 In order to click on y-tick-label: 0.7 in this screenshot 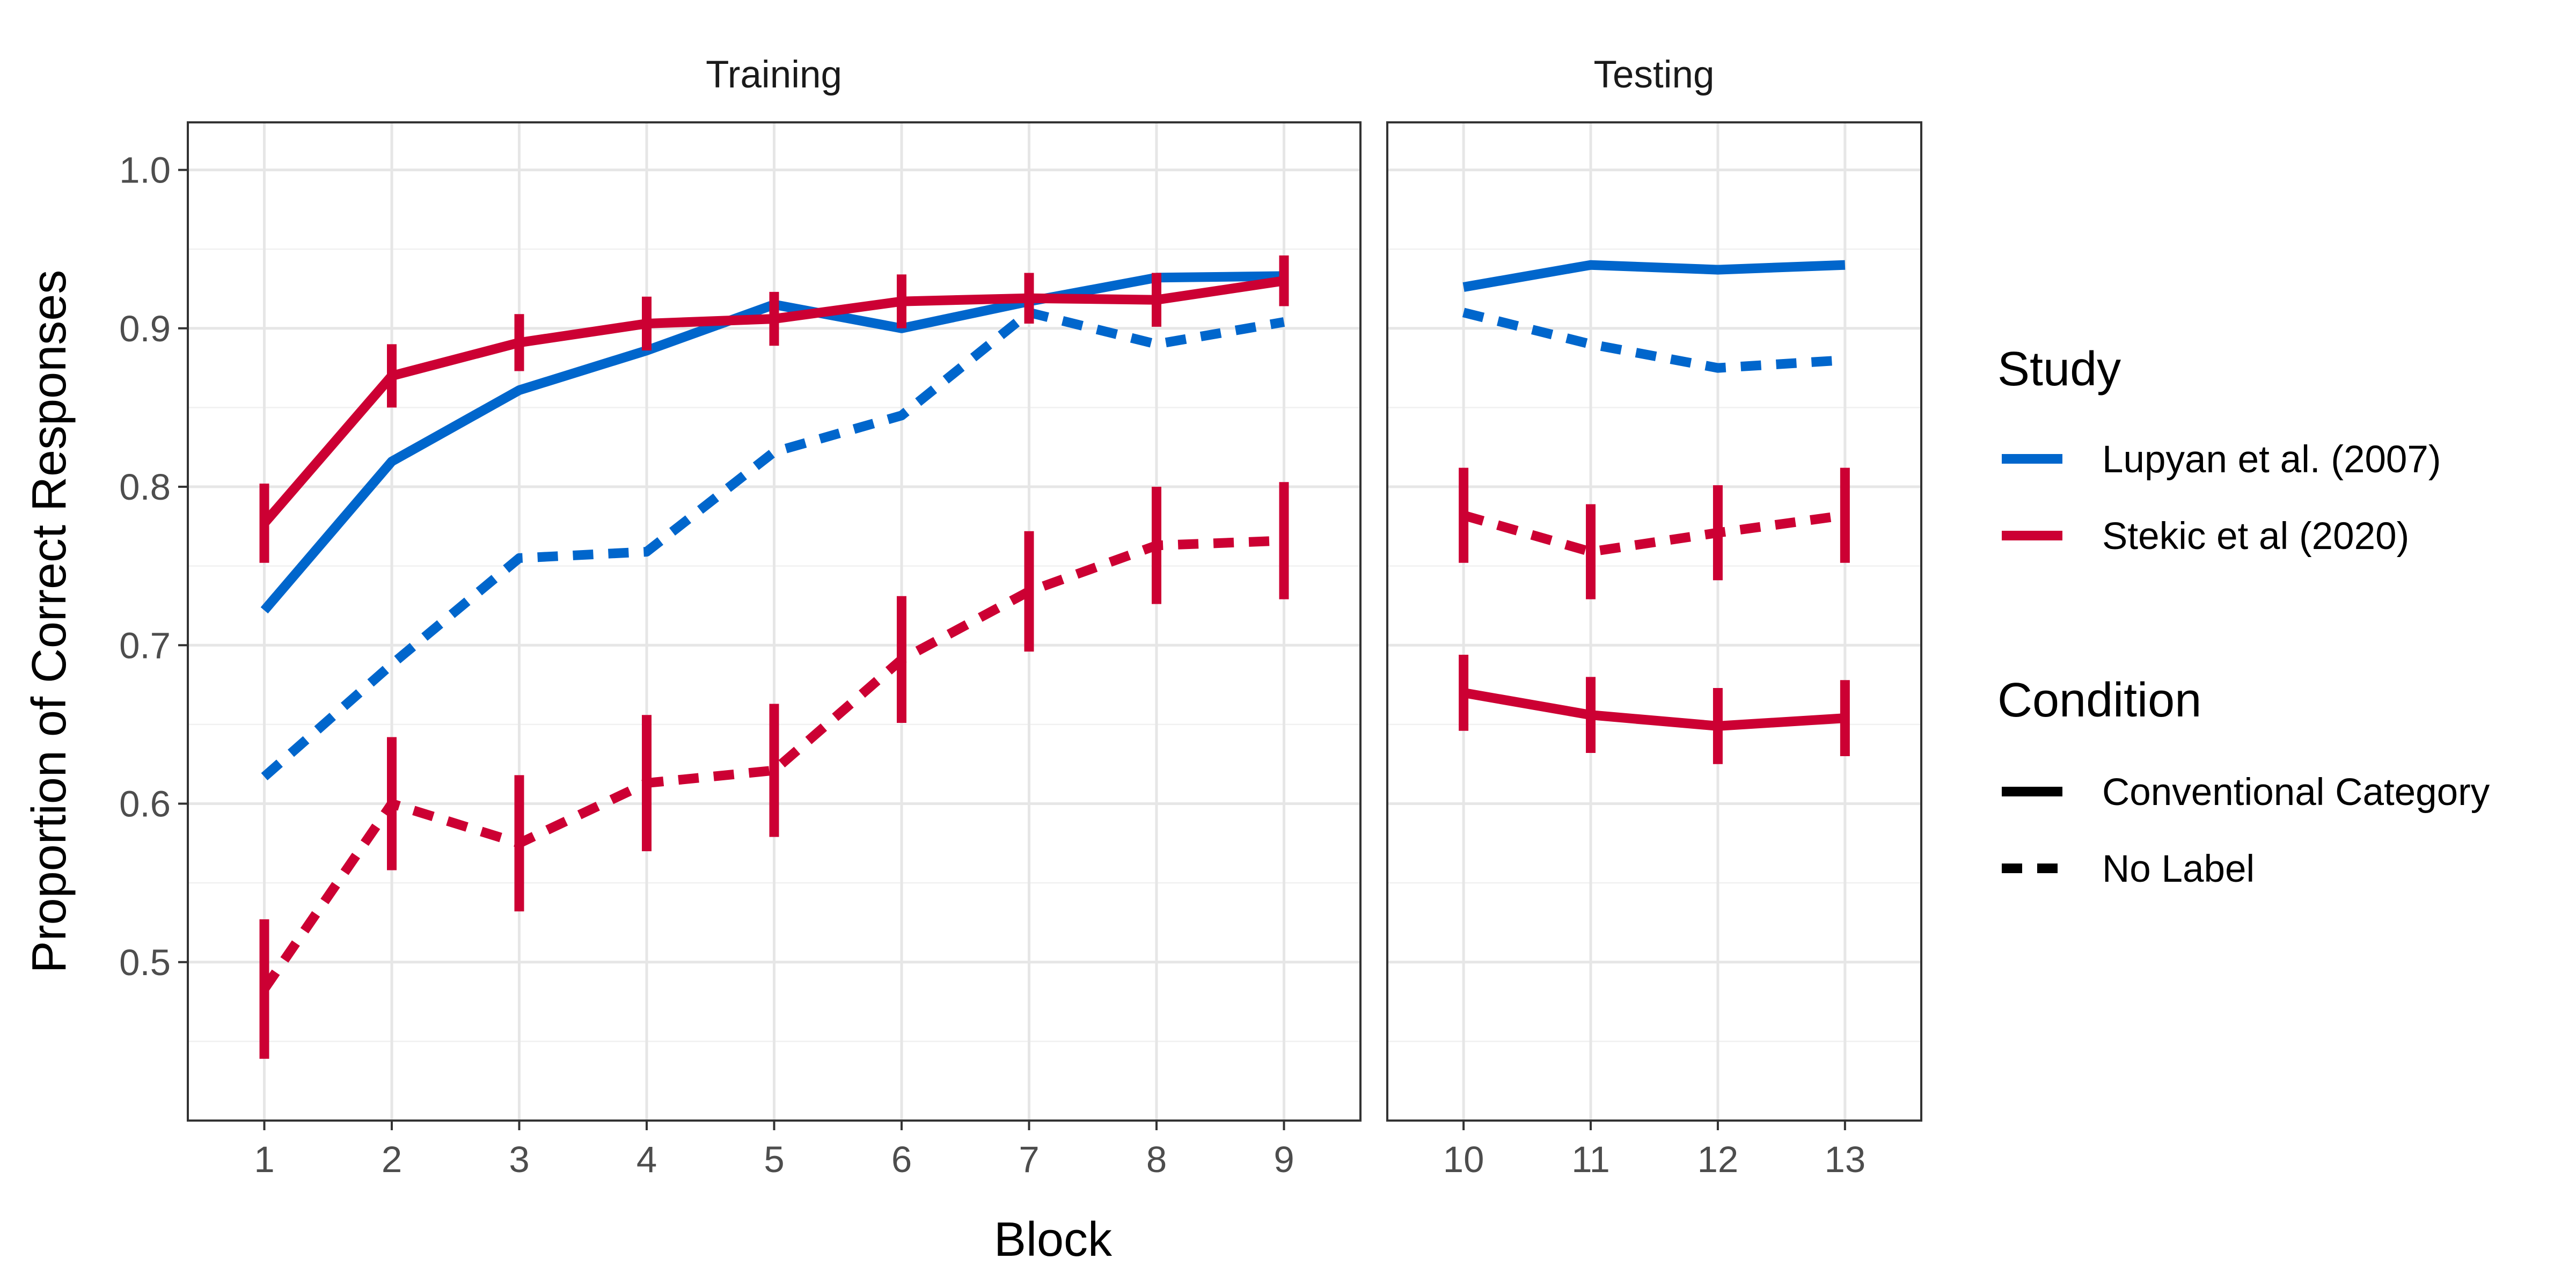, I will do `click(145, 645)`.